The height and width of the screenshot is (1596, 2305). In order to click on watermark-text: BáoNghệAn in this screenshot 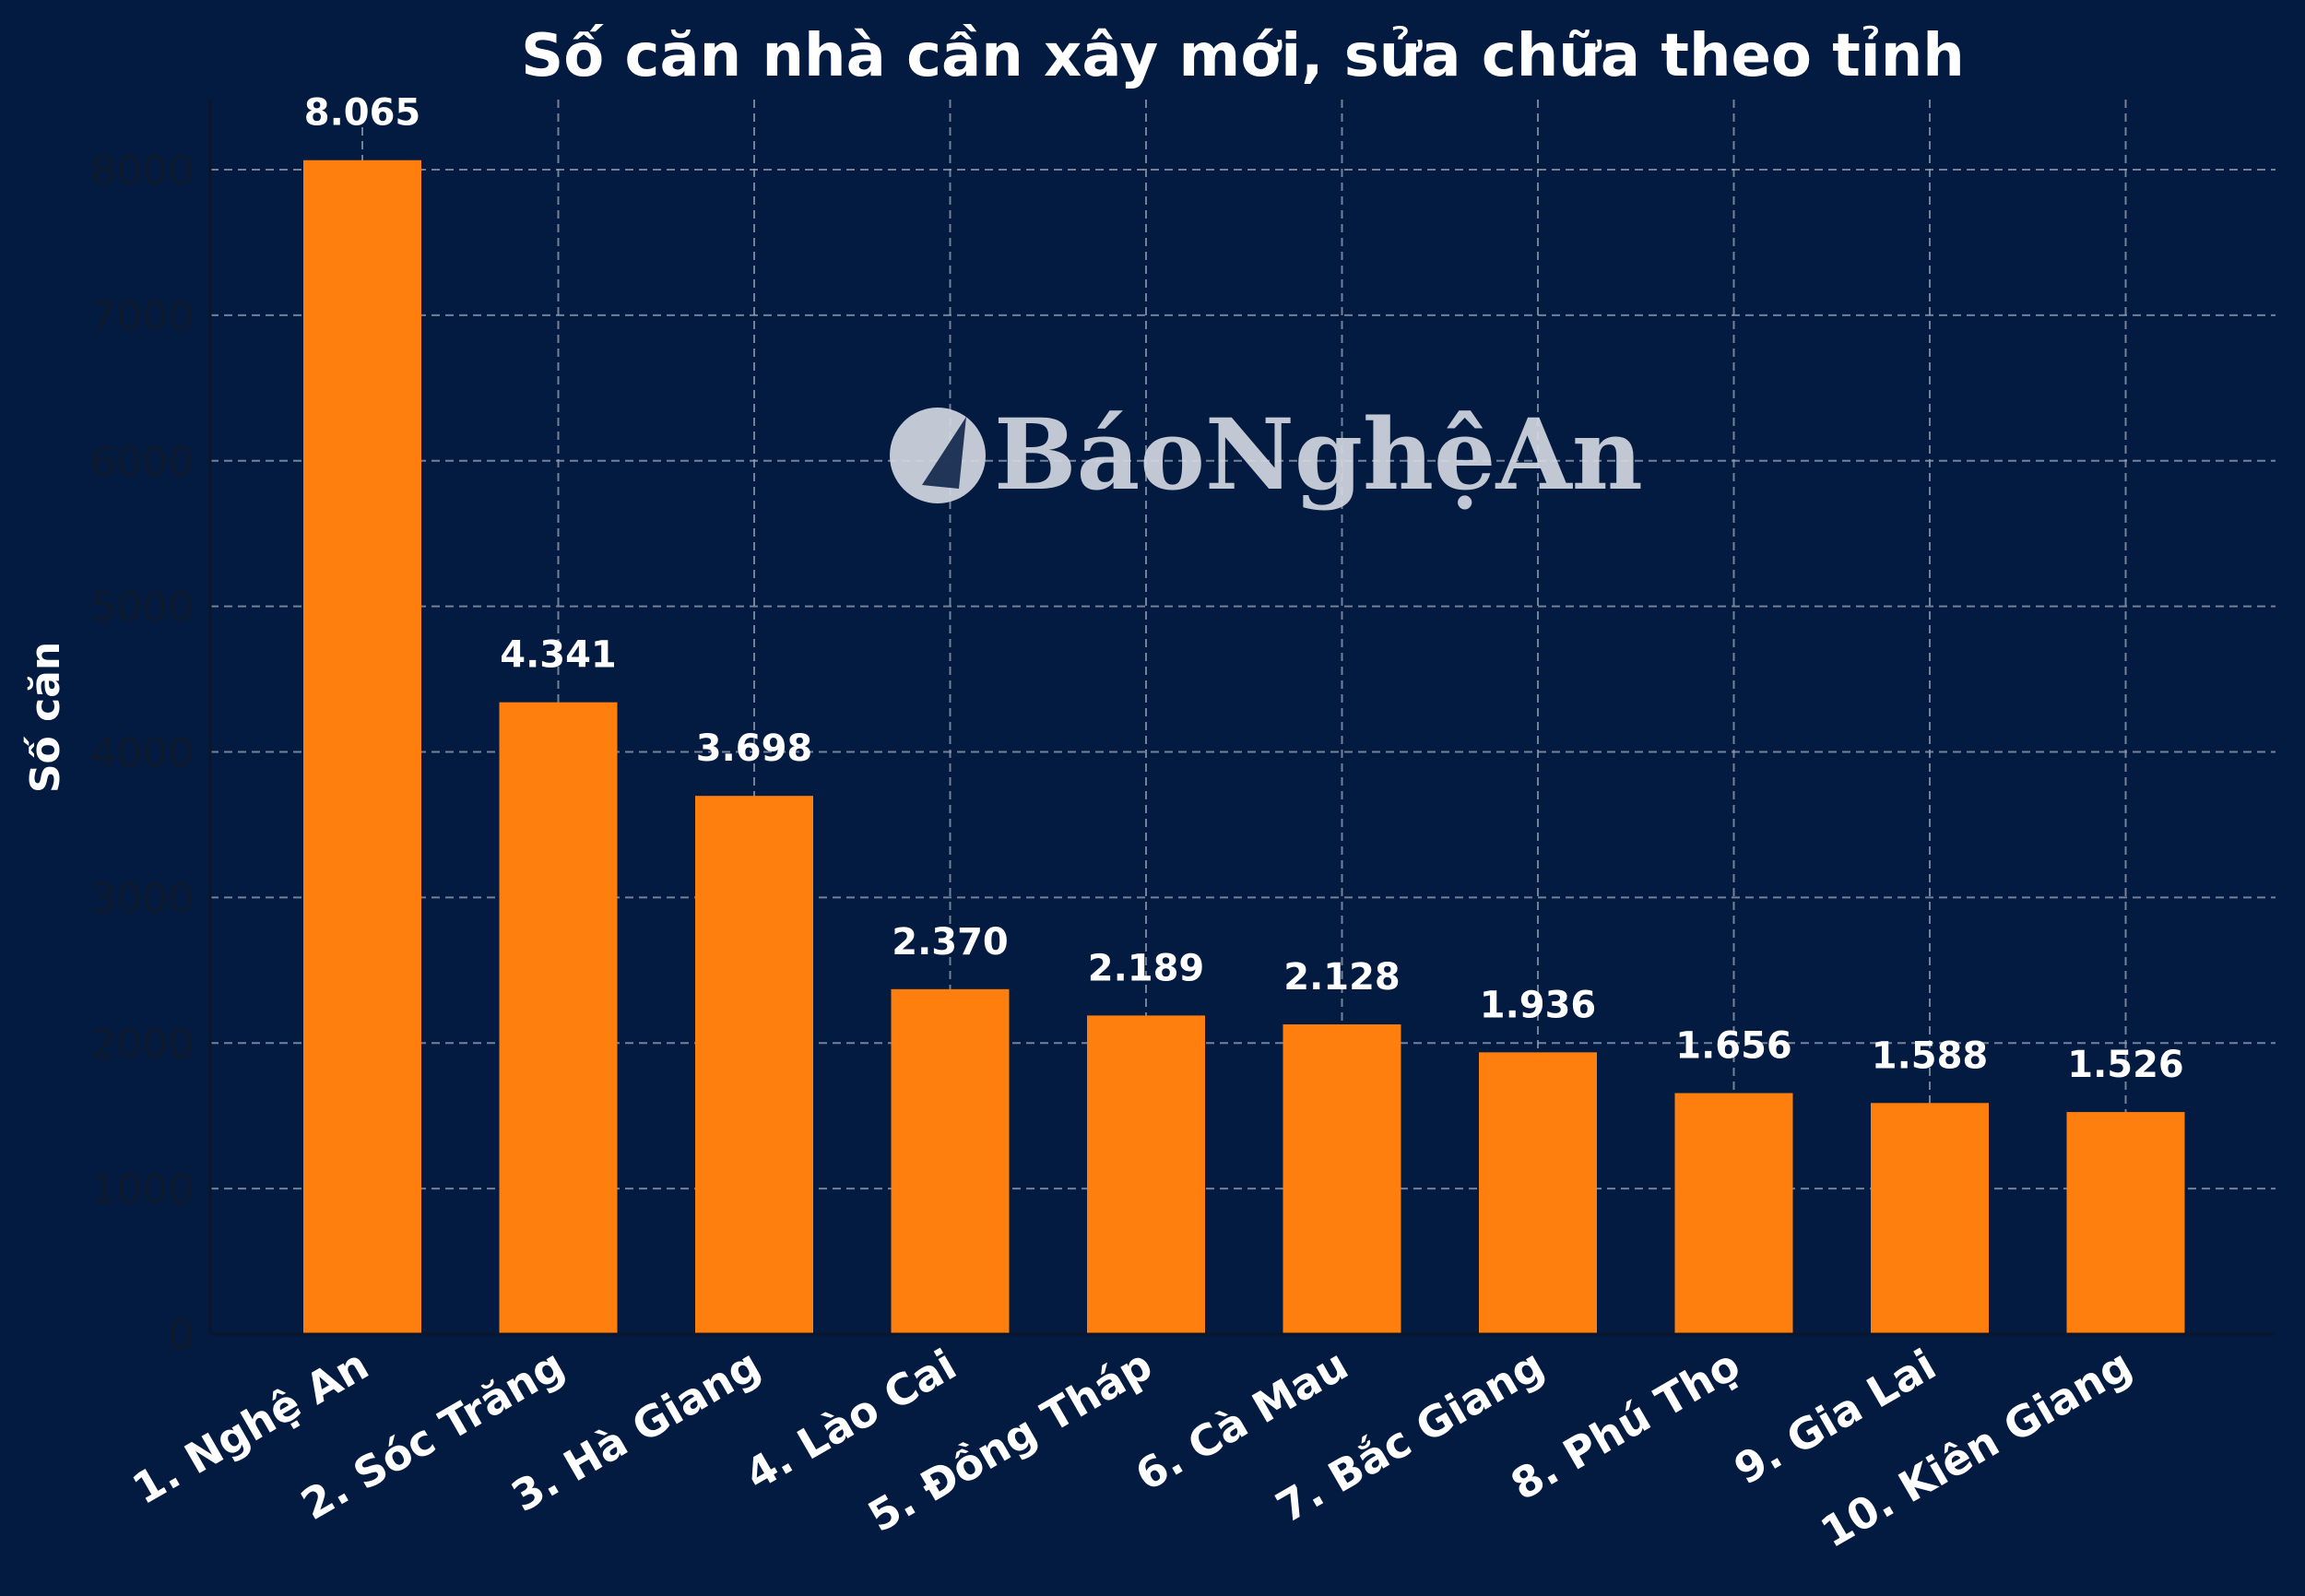, I will do `click(1318, 454)`.